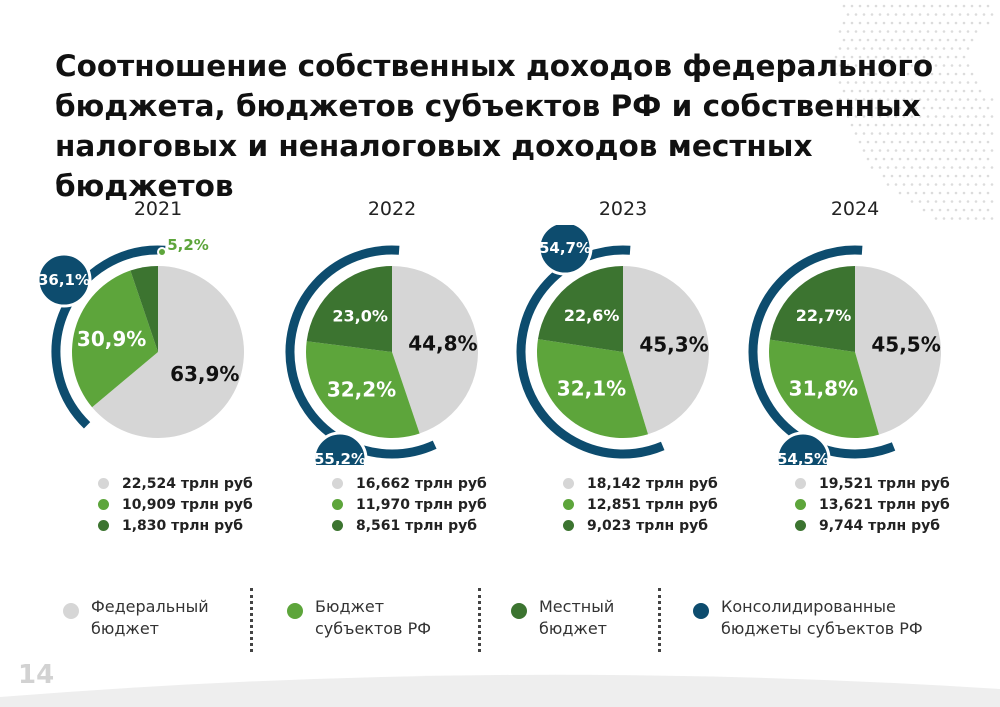  Describe the element at coordinates (519, 611) in the screenshot. I see `local-dot-icon` at that location.